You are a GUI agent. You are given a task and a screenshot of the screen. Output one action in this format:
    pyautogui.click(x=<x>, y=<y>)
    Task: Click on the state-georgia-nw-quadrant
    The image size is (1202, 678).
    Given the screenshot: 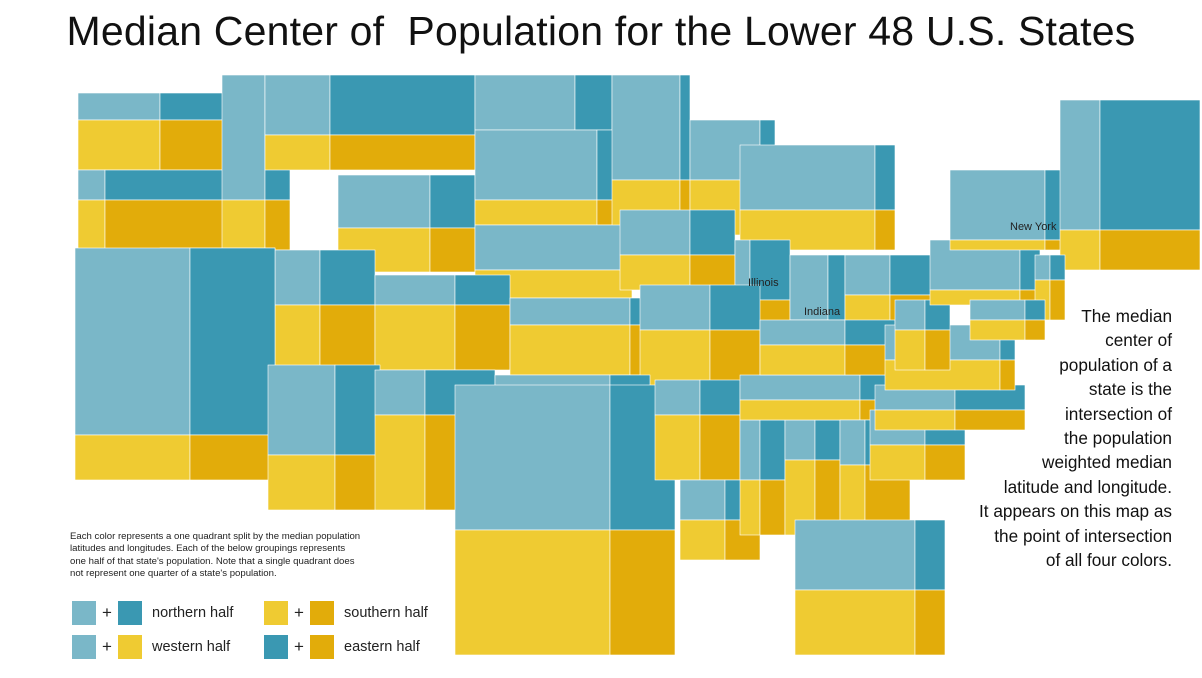 What is the action you would take?
    pyautogui.click(x=852, y=442)
    